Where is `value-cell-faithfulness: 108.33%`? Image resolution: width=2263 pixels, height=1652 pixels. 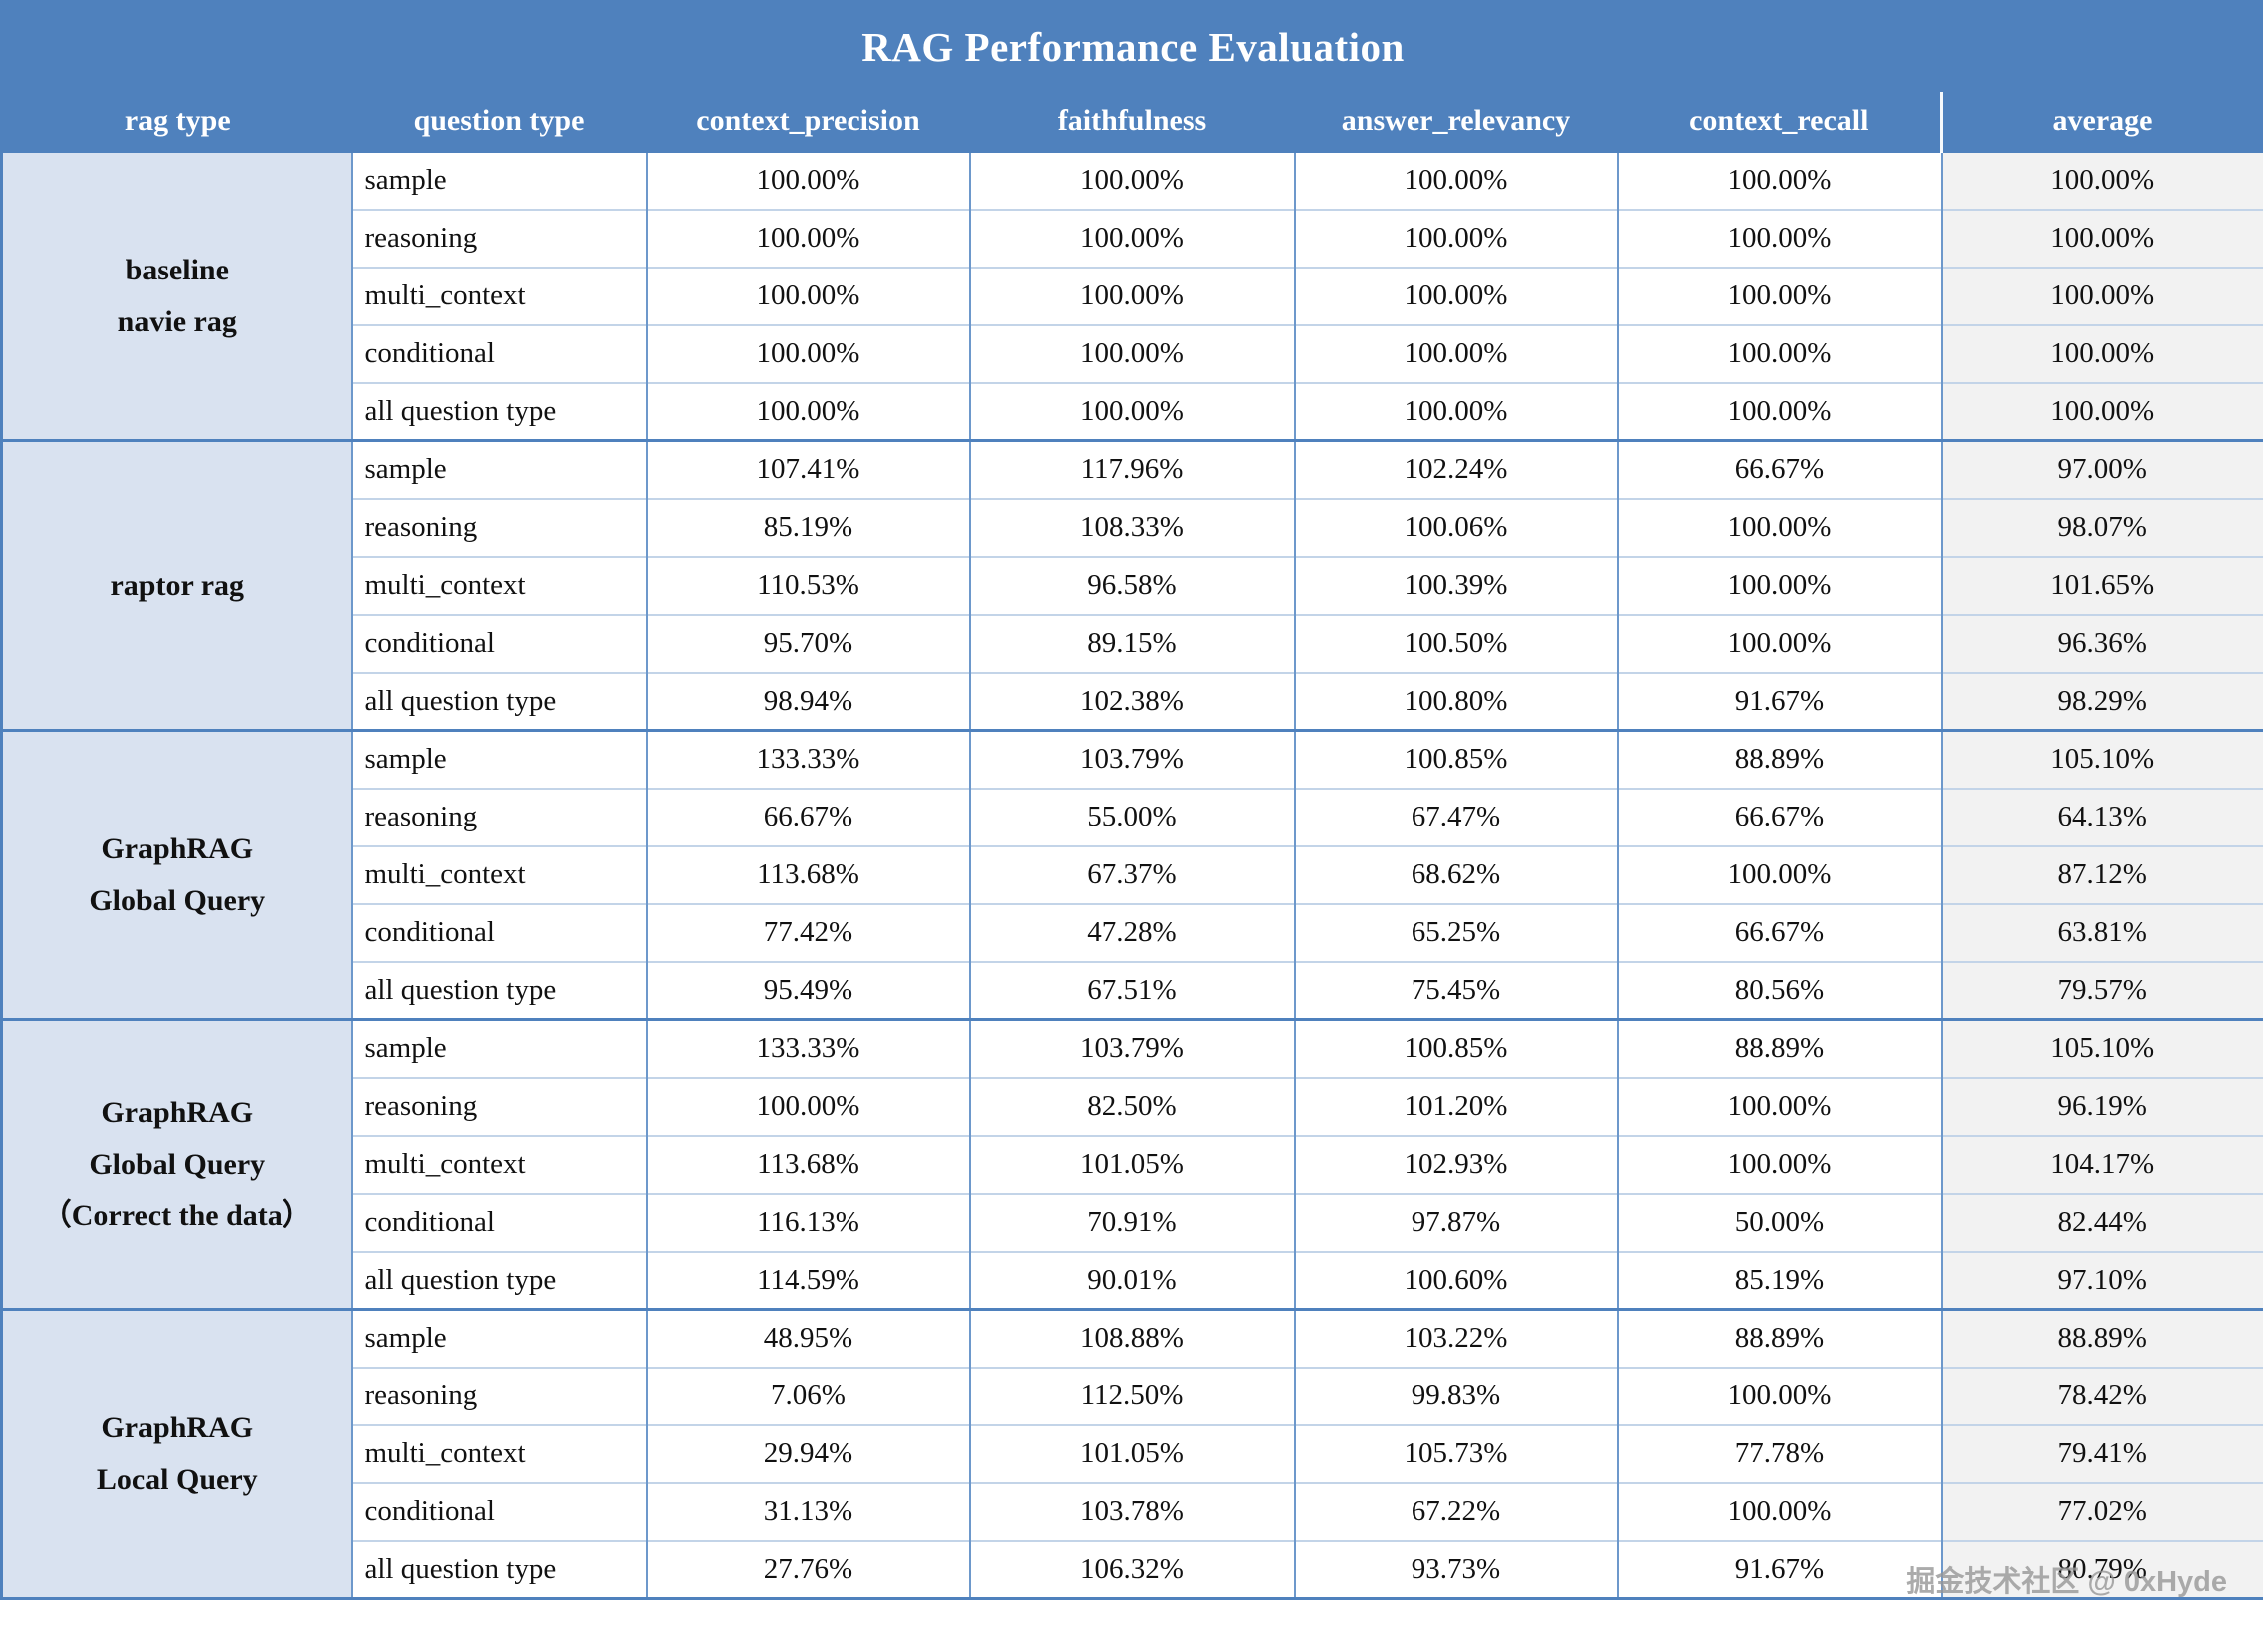 value-cell-faithfulness: 108.33% is located at coordinates (1131, 527).